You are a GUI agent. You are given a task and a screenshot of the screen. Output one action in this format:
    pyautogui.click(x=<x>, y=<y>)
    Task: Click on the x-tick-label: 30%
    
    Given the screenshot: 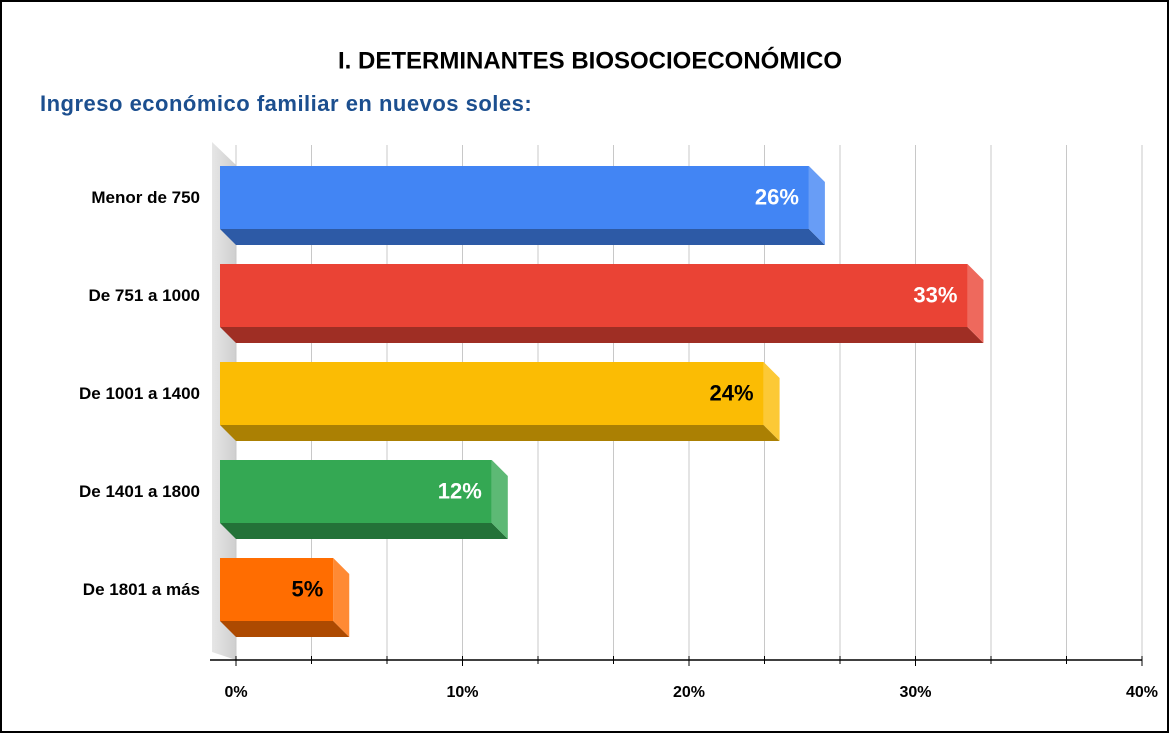 What is the action you would take?
    pyautogui.click(x=915, y=692)
    